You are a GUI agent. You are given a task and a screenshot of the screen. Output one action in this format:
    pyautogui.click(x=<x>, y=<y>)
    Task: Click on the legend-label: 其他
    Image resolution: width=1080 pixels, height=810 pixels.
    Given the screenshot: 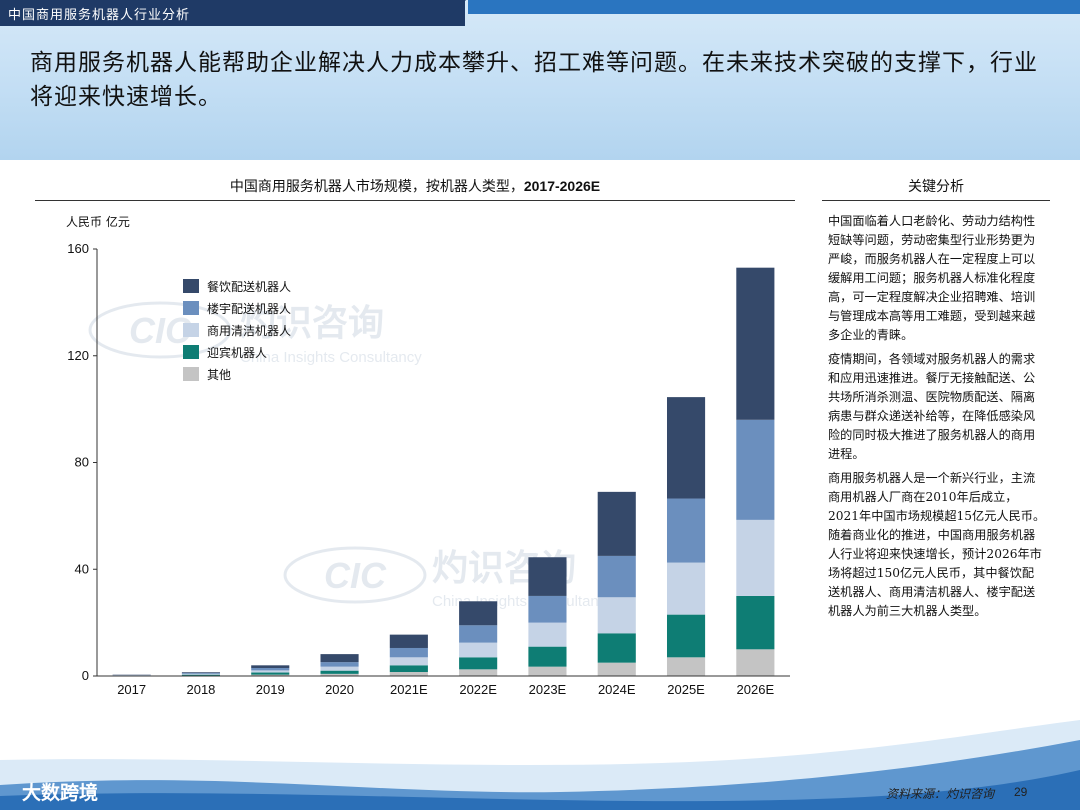 What is the action you would take?
    pyautogui.click(x=219, y=375)
    